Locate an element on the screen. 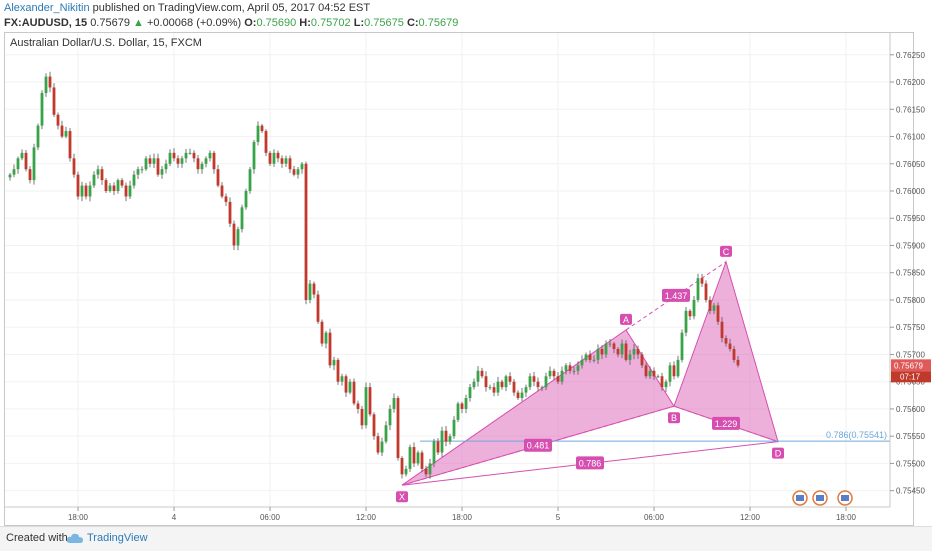  low-label: L: is located at coordinates (359, 23).